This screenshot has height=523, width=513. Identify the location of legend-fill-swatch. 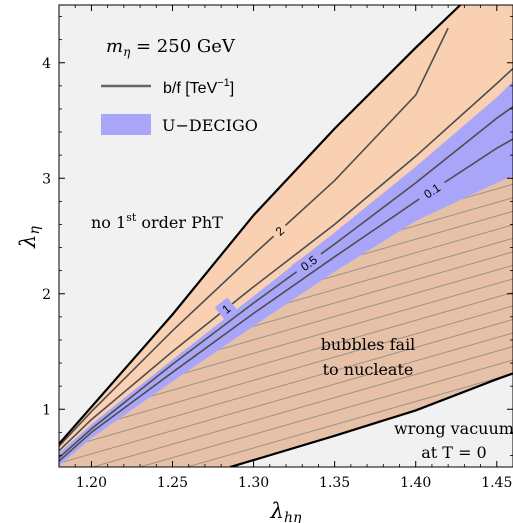
(126, 124).